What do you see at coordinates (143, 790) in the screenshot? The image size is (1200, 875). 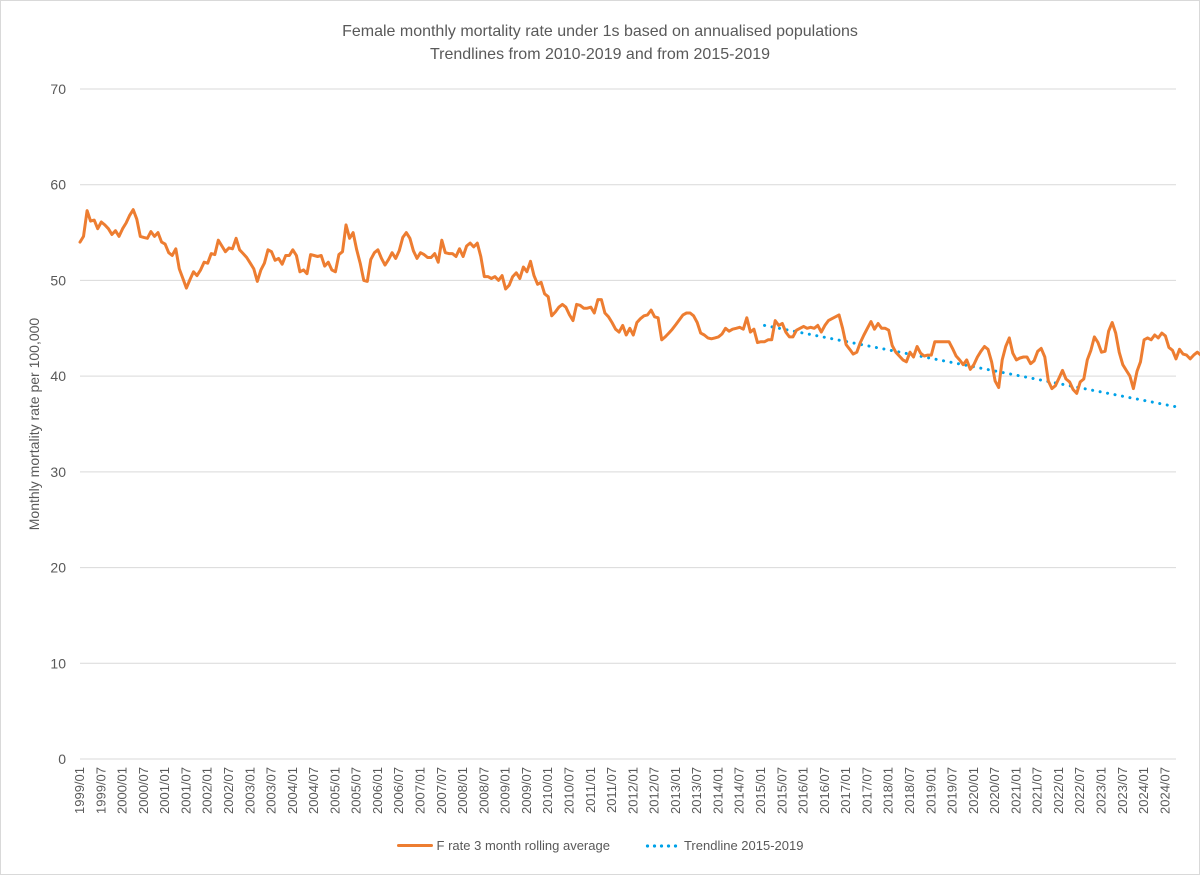 I see `x-tick-label: 2000/07` at bounding box center [143, 790].